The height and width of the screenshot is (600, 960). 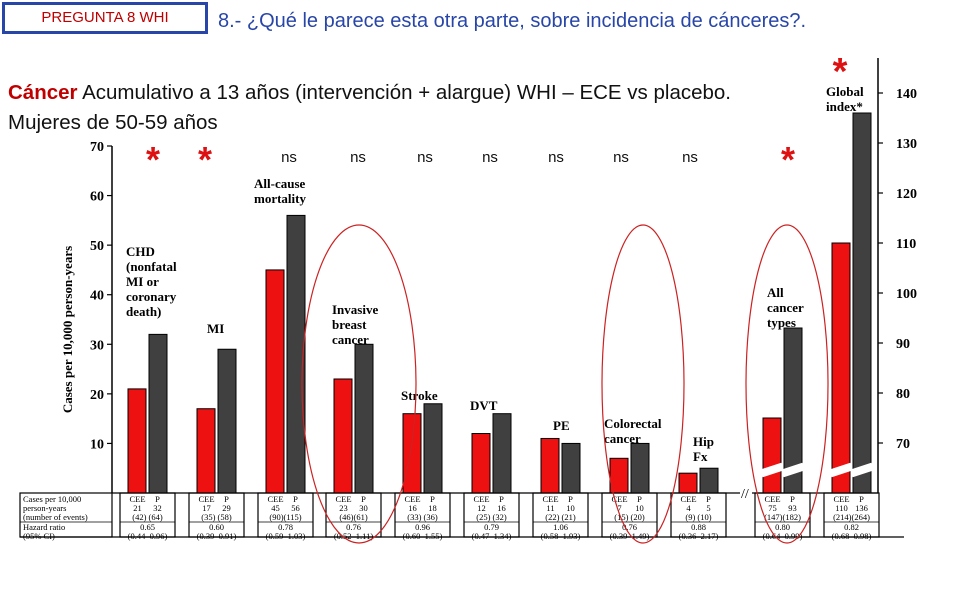 I want to click on table-value-placebo: 56, so click(x=295, y=508).